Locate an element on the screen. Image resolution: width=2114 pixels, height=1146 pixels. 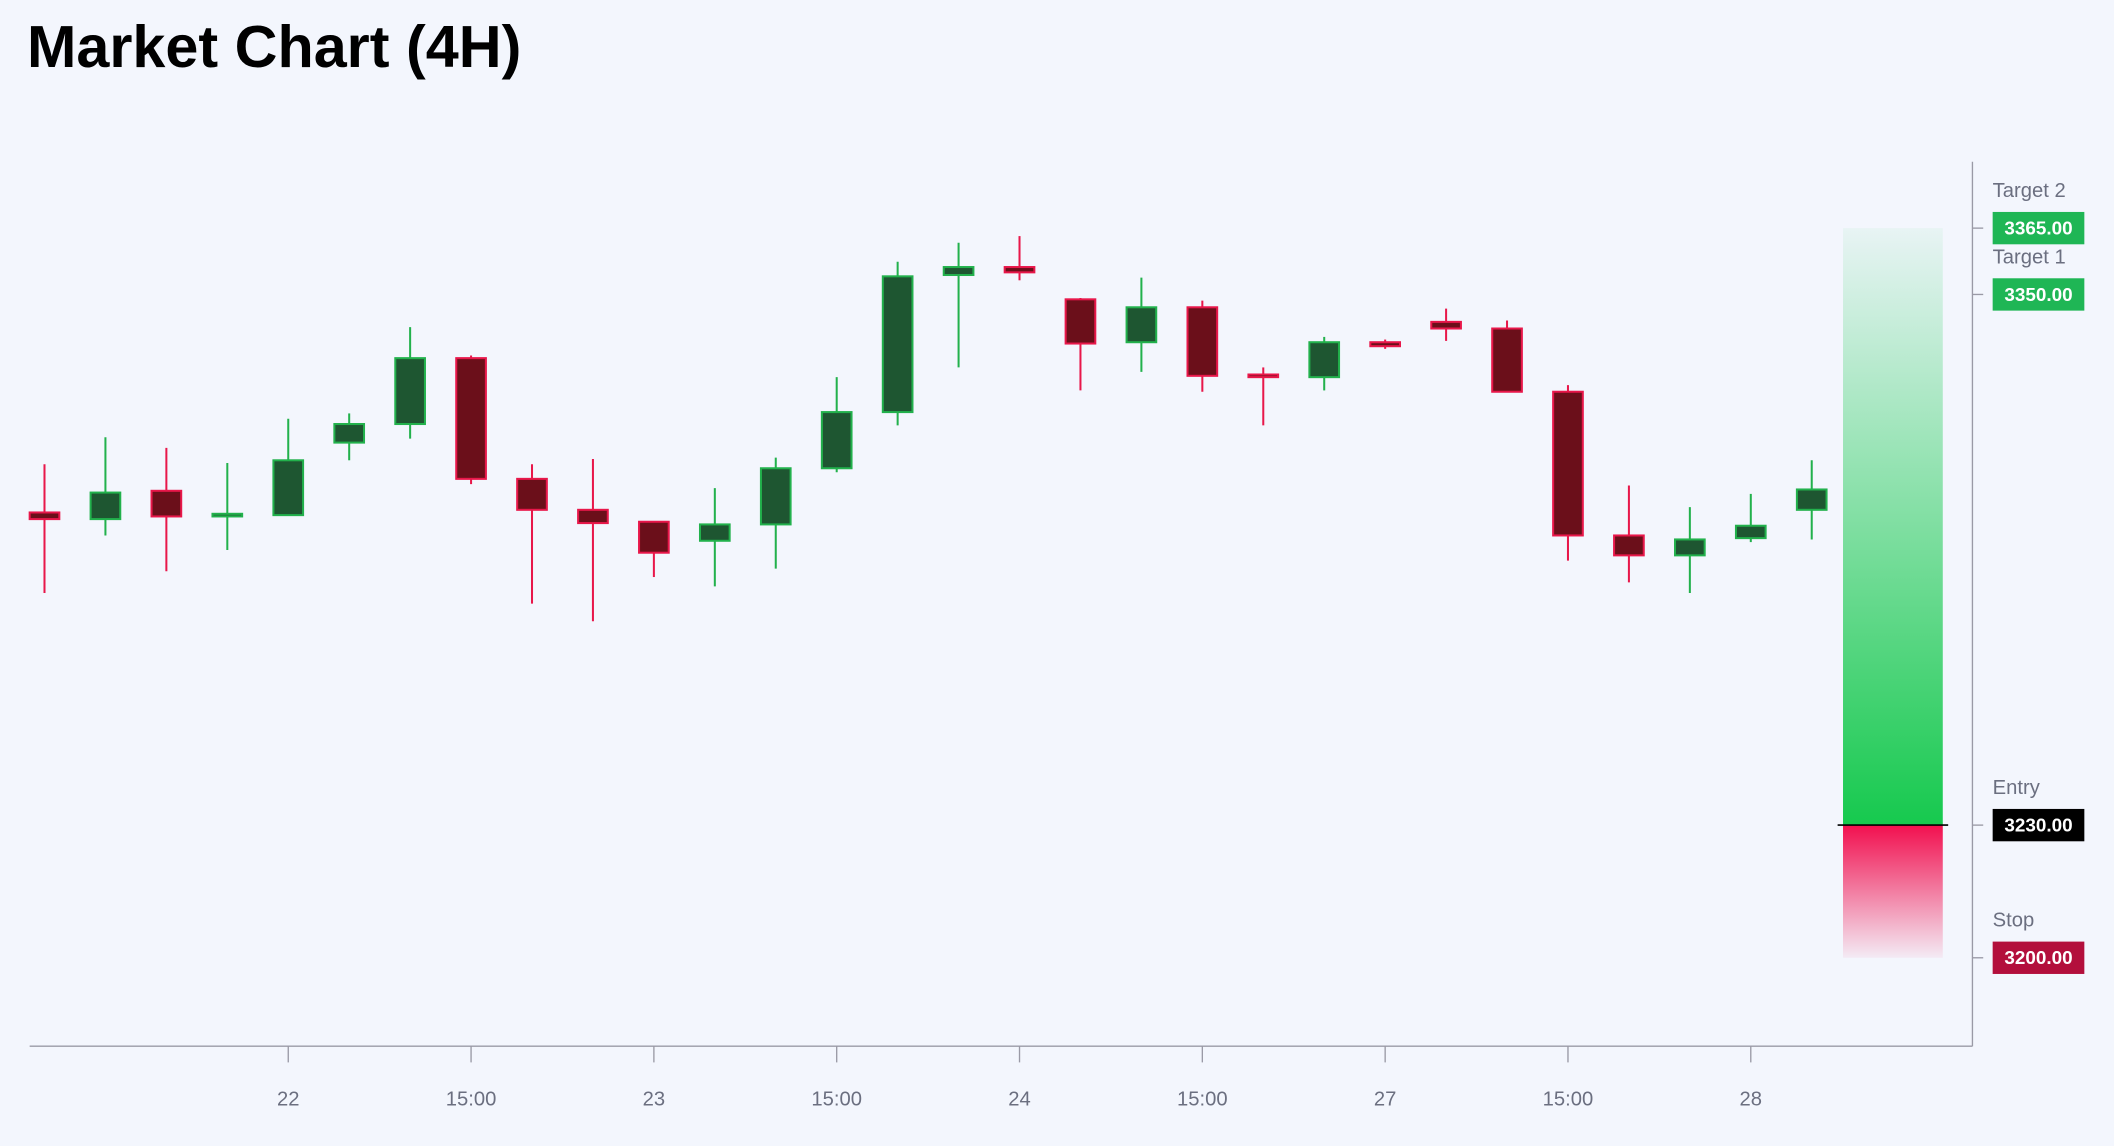
level-value: 3365.00 is located at coordinates (2038, 227).